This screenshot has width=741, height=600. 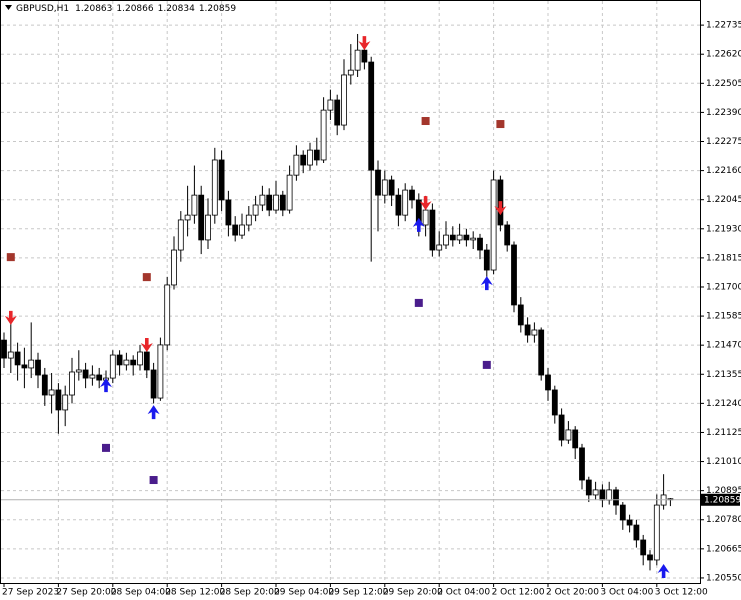 What do you see at coordinates (626, 593) in the screenshot?
I see `x-tick-label: 3 Oct 04:00` at bounding box center [626, 593].